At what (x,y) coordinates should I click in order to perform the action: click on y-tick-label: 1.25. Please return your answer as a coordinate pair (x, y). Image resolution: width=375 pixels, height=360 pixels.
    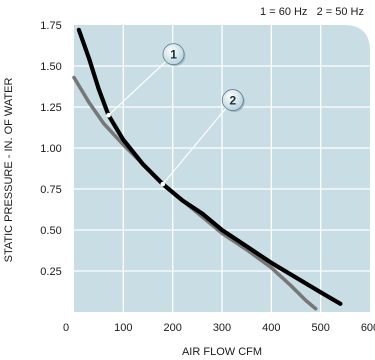
    Looking at the image, I should click on (50, 108).